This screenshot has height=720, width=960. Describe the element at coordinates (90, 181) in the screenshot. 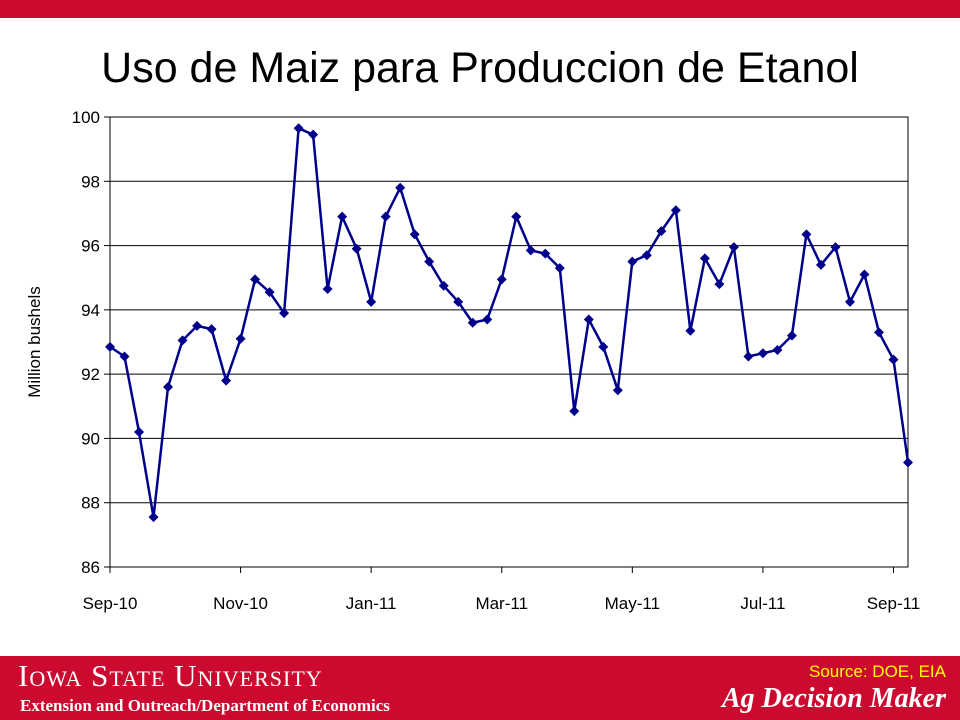

I see `y-tick-label: 98` at that location.